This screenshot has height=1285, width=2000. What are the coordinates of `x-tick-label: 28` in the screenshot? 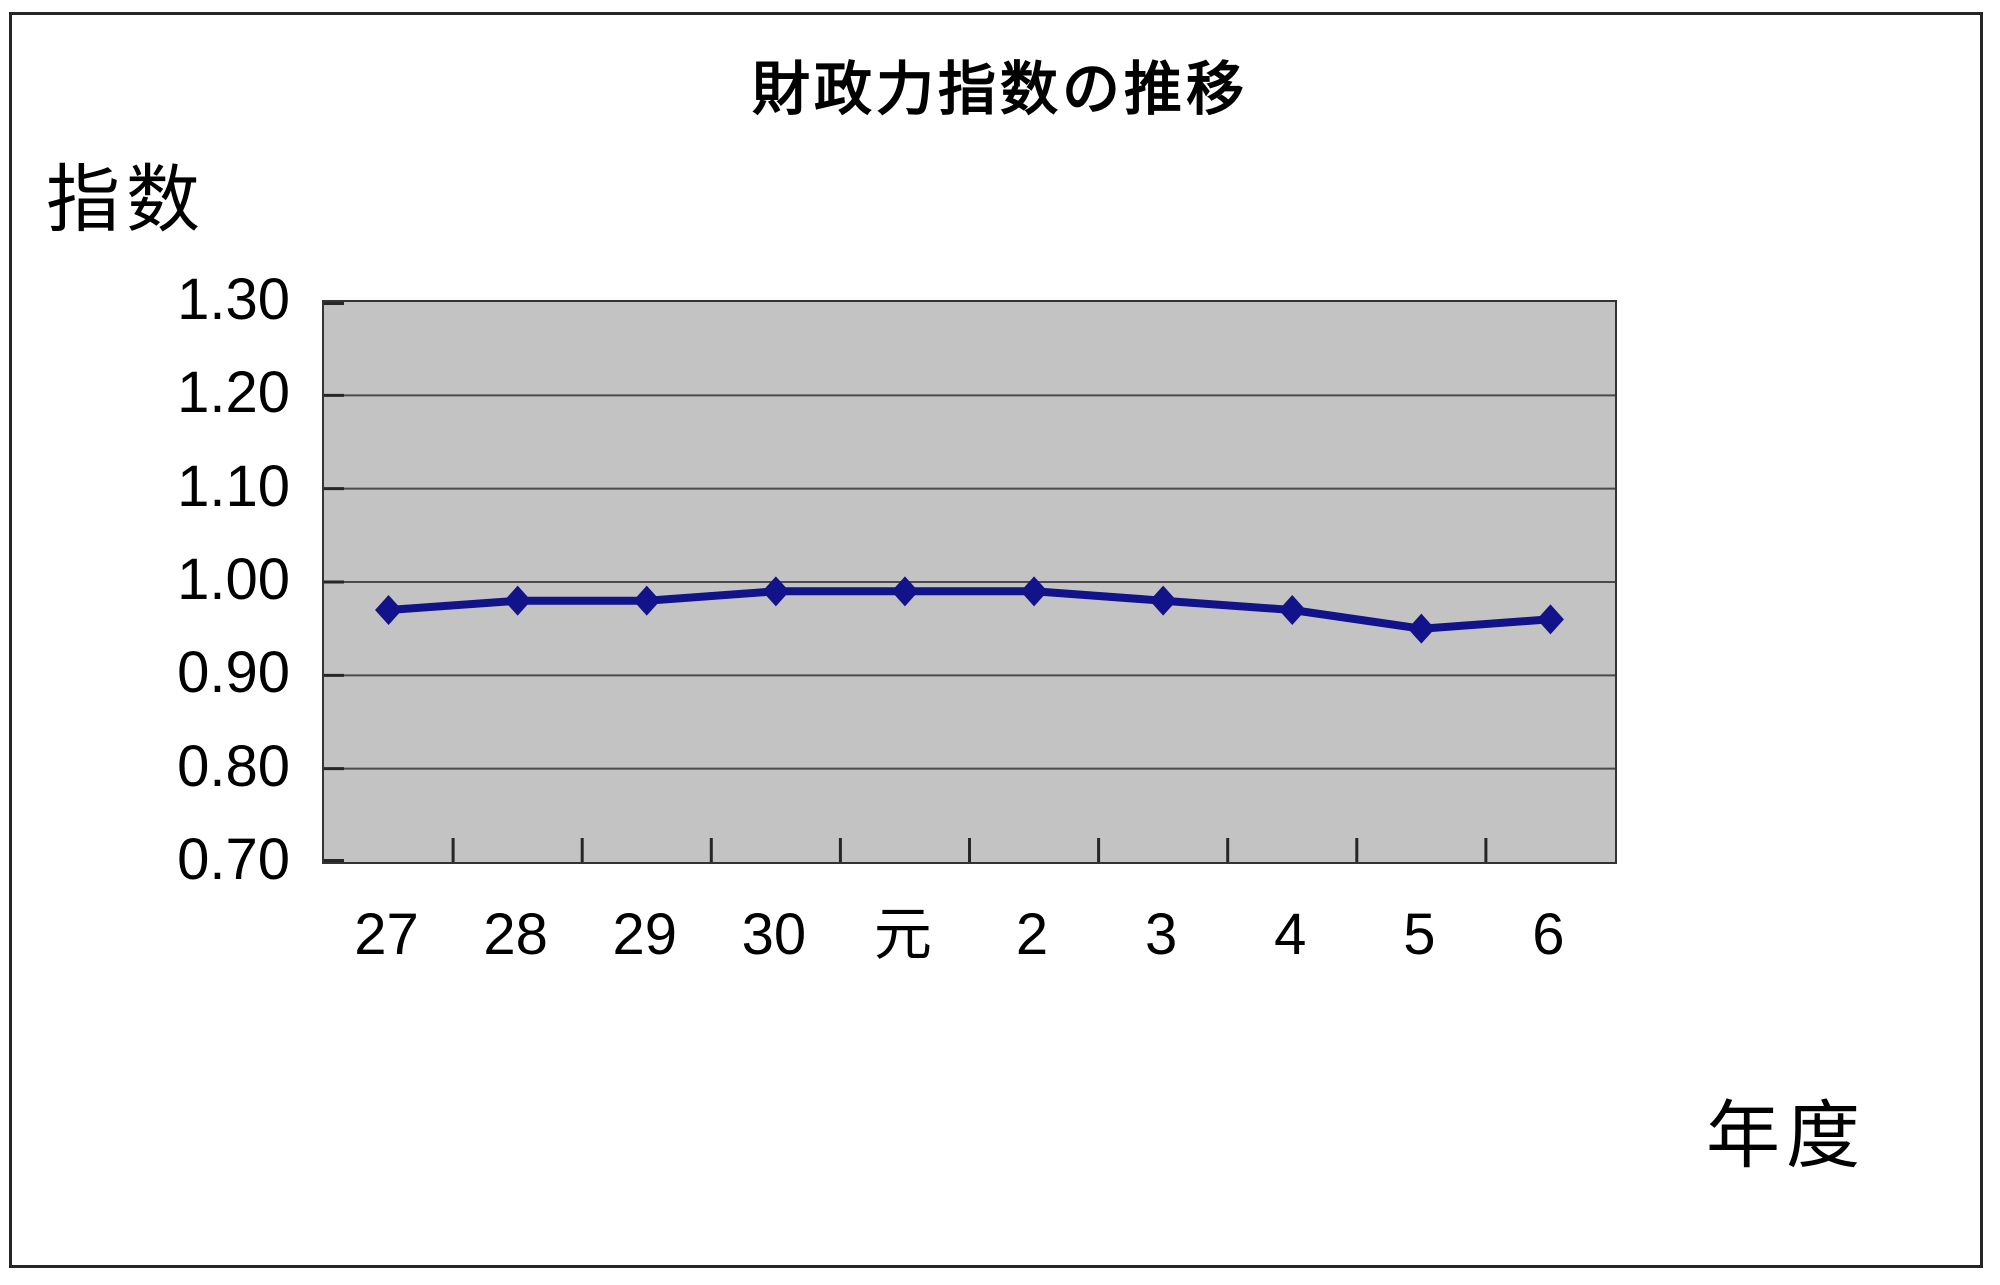 It's located at (515, 934).